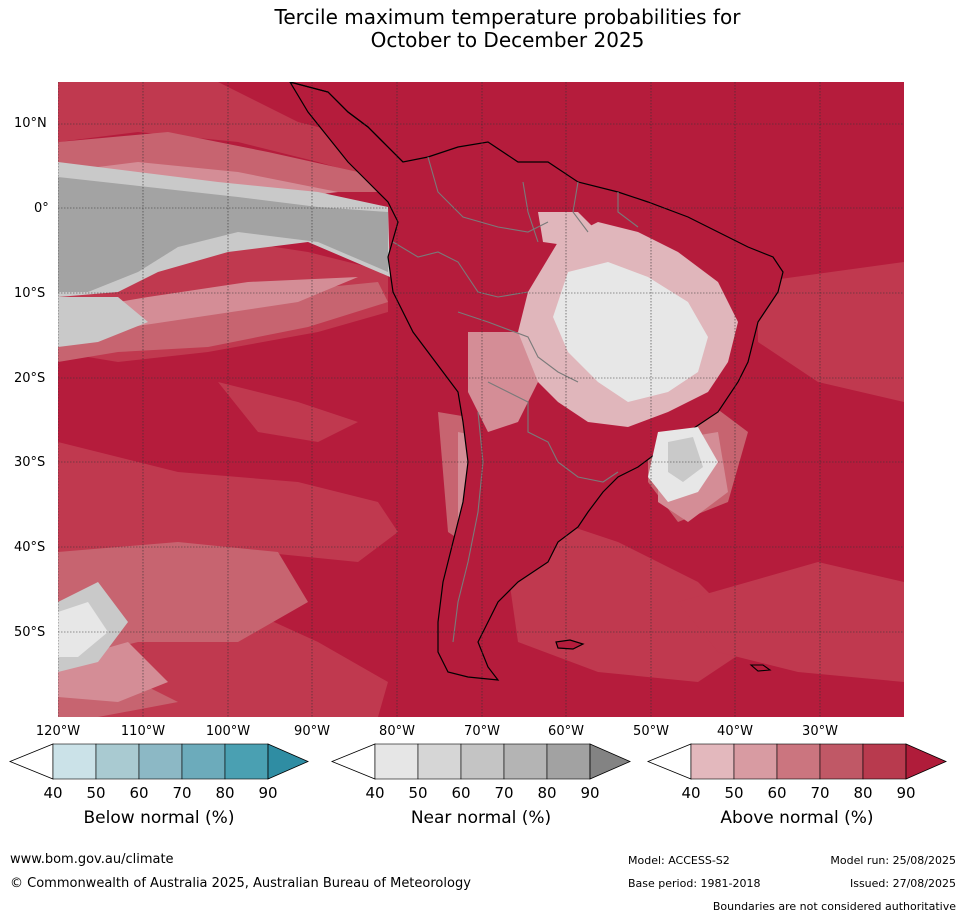  I want to click on colorbar-below-normal: 40 50 60 70 80 90, so click(158, 772).